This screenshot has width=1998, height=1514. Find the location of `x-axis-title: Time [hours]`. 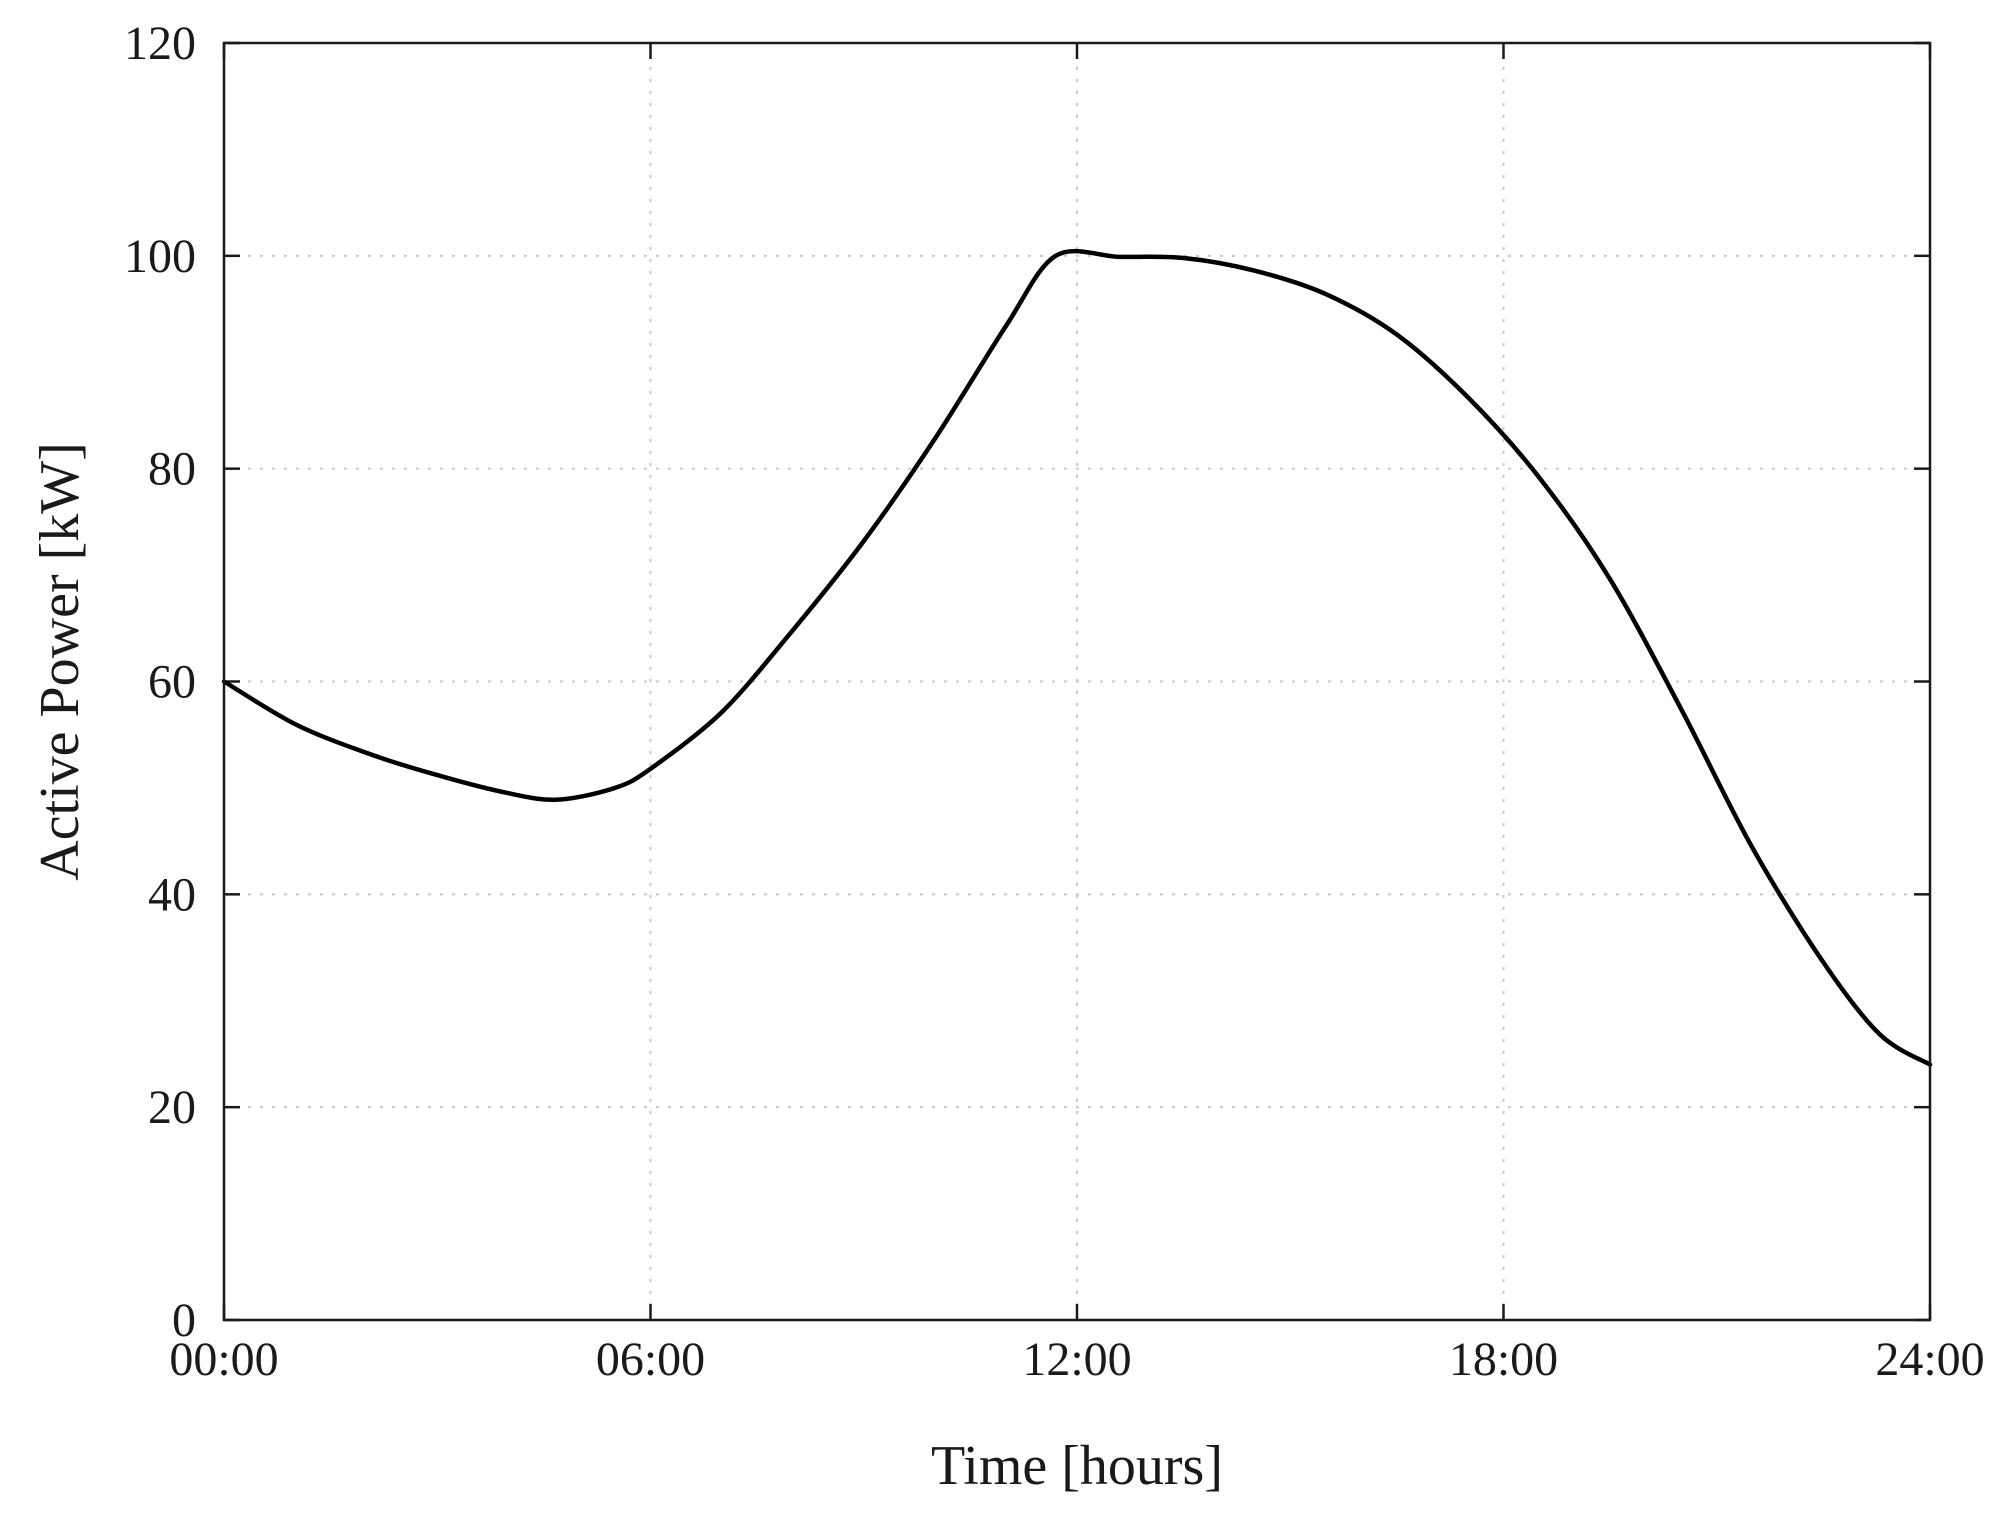

x-axis-title: Time [hours] is located at coordinates (1077, 1466).